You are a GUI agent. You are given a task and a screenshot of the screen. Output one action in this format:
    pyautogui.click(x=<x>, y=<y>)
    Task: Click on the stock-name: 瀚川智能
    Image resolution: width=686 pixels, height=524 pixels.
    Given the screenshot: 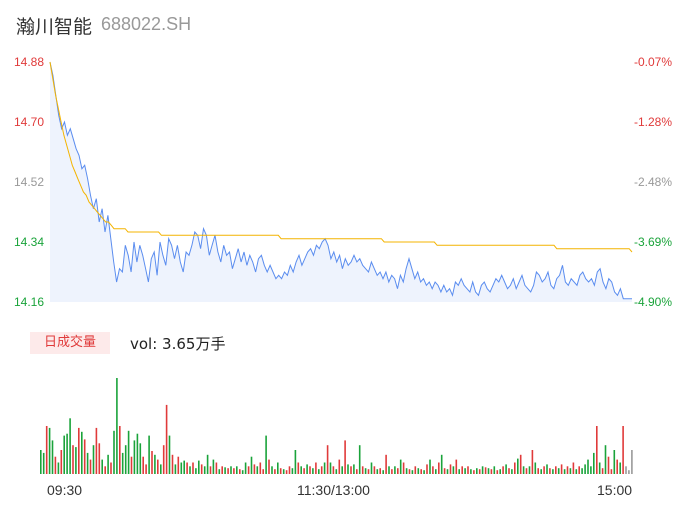 What is the action you would take?
    pyautogui.click(x=54, y=27)
    